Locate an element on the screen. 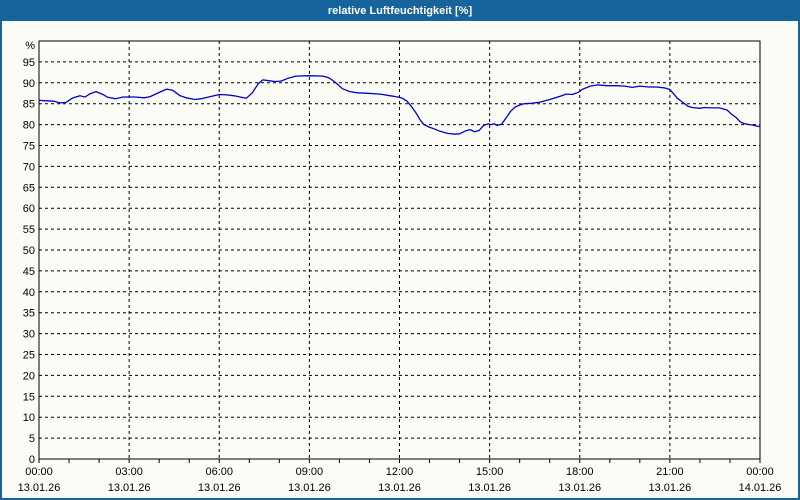 The height and width of the screenshot is (500, 800). x-tick-time-label: 03:00 is located at coordinates (129, 472).